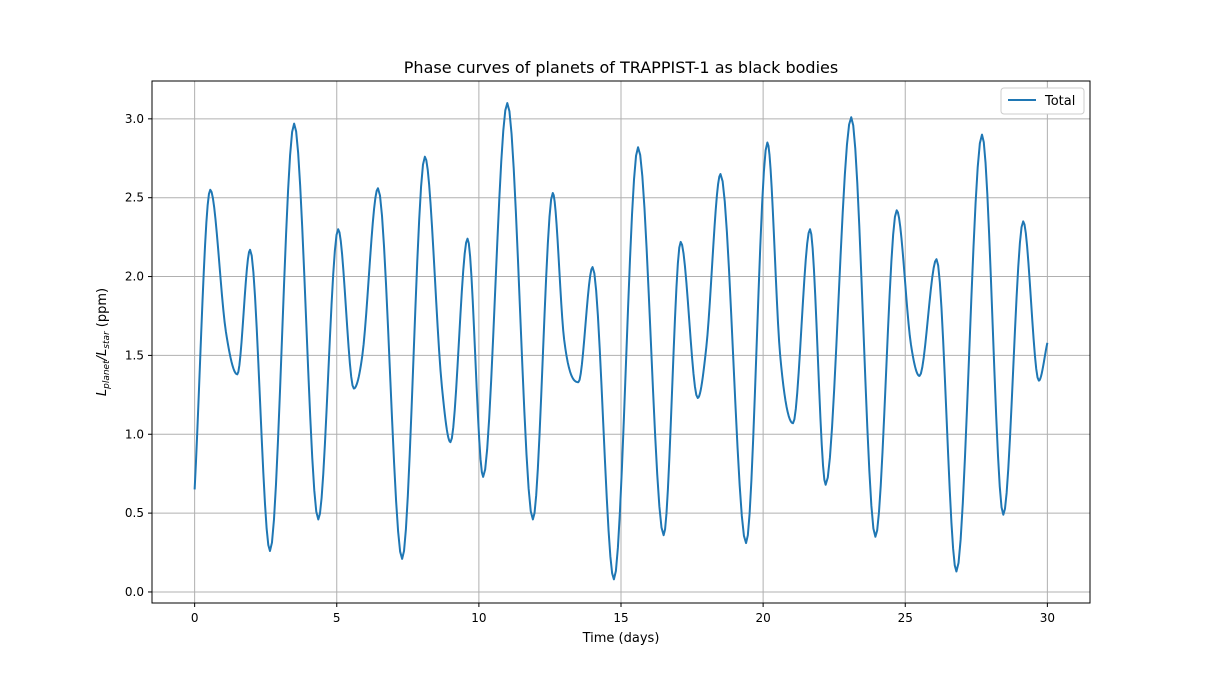 This screenshot has width=1211, height=676. What do you see at coordinates (905, 618) in the screenshot?
I see `x-tick-label: 25` at bounding box center [905, 618].